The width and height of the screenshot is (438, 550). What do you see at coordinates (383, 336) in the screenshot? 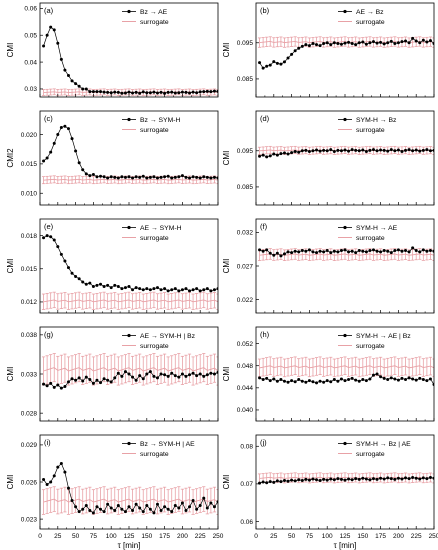
I see `legend-cmi-label: SYM-H → AE | Bz` at bounding box center [383, 336].